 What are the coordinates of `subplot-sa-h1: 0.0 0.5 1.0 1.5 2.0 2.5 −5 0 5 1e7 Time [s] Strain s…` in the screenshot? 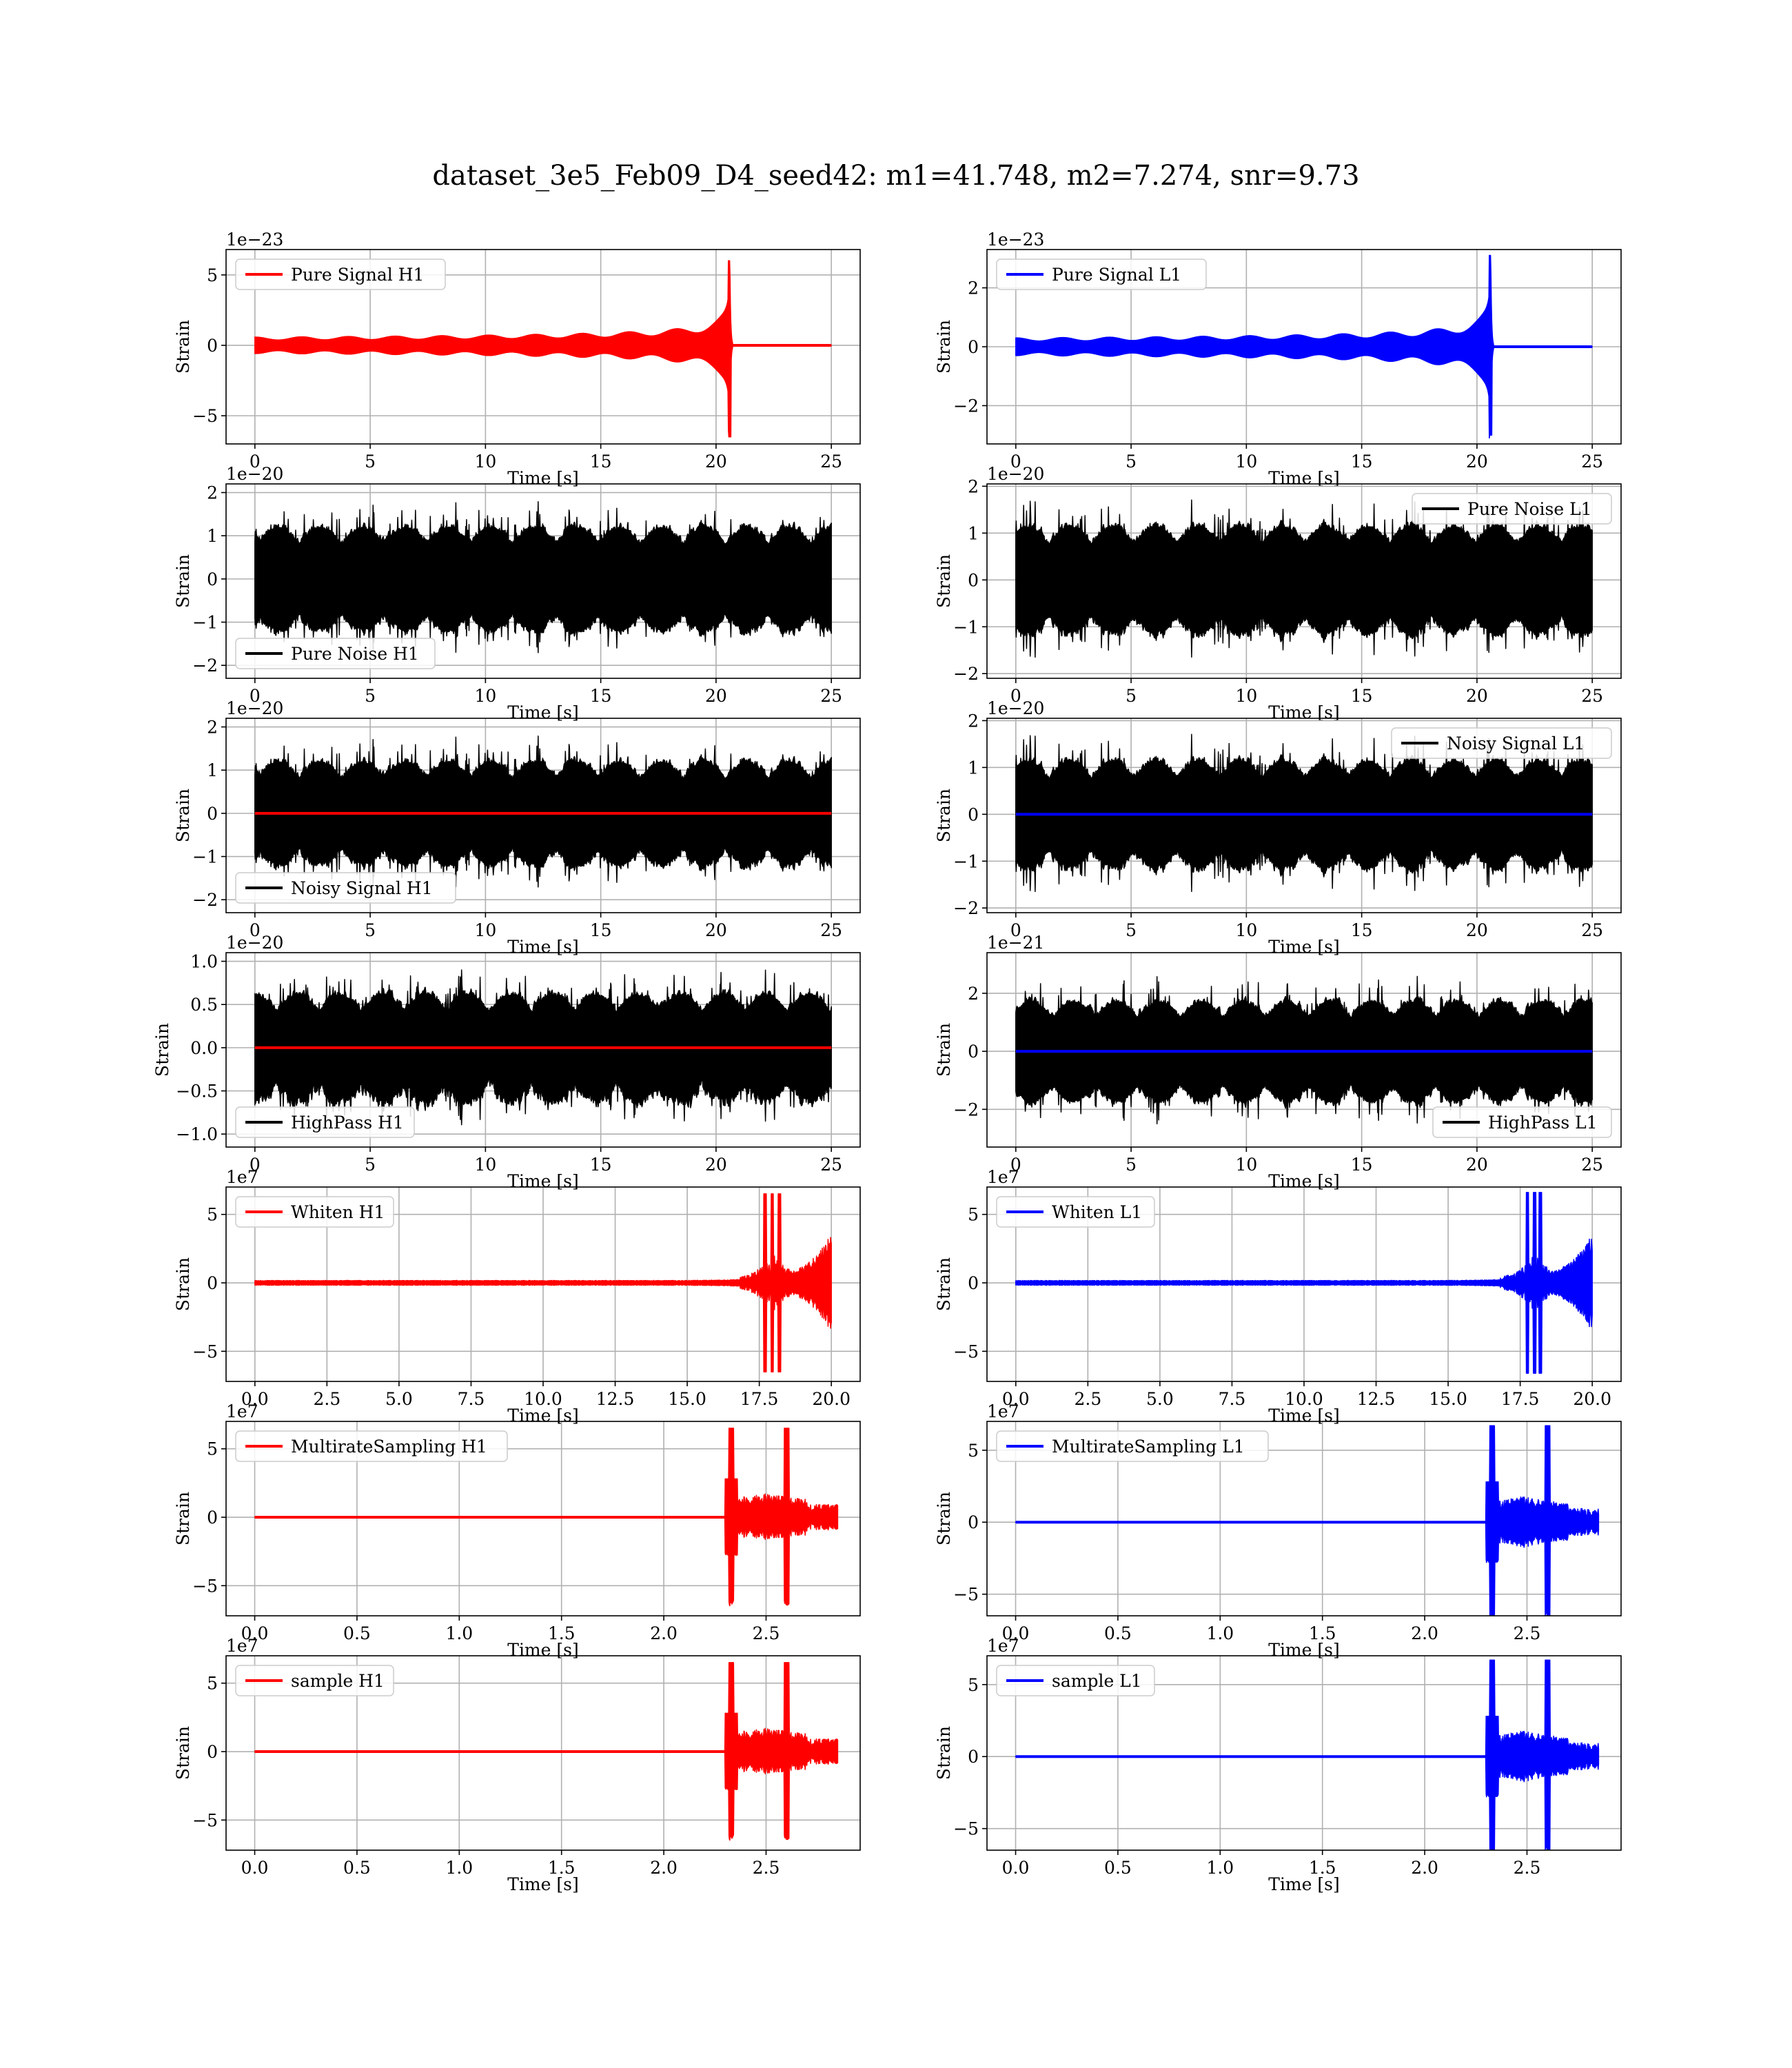 It's located at (517, 1765).